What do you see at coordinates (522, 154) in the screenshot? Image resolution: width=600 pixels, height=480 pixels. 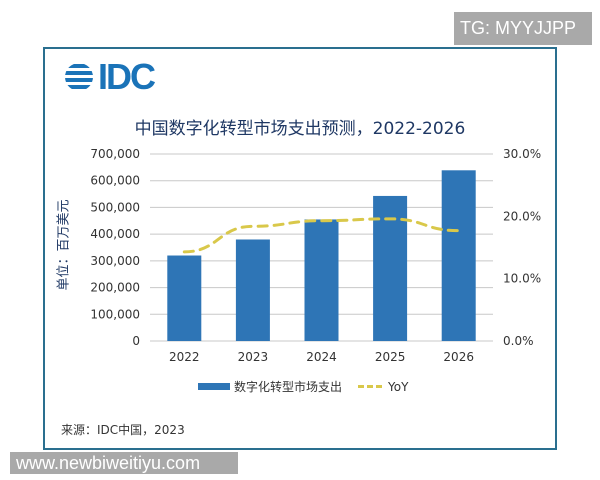 I see `y2-tick-label: 30.0%` at bounding box center [522, 154].